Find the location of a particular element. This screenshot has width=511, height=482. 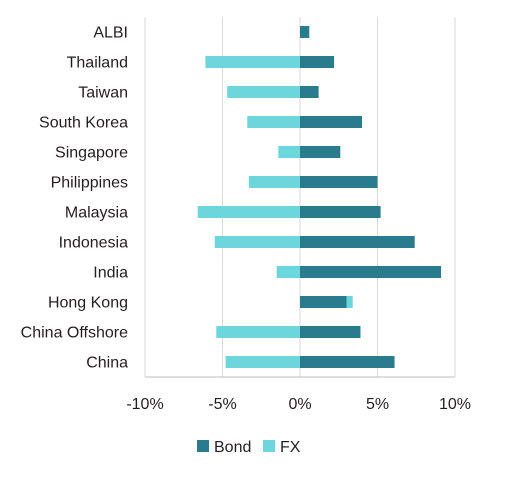

x-tick-label: 10% is located at coordinates (455, 404).